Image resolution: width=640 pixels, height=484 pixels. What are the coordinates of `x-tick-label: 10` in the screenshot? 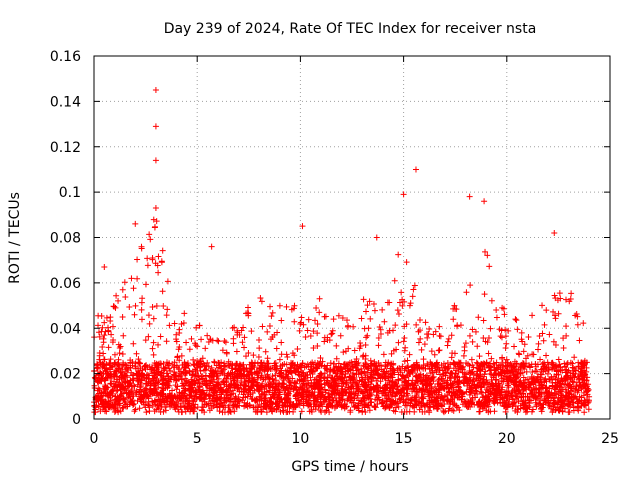 It's located at (300, 439).